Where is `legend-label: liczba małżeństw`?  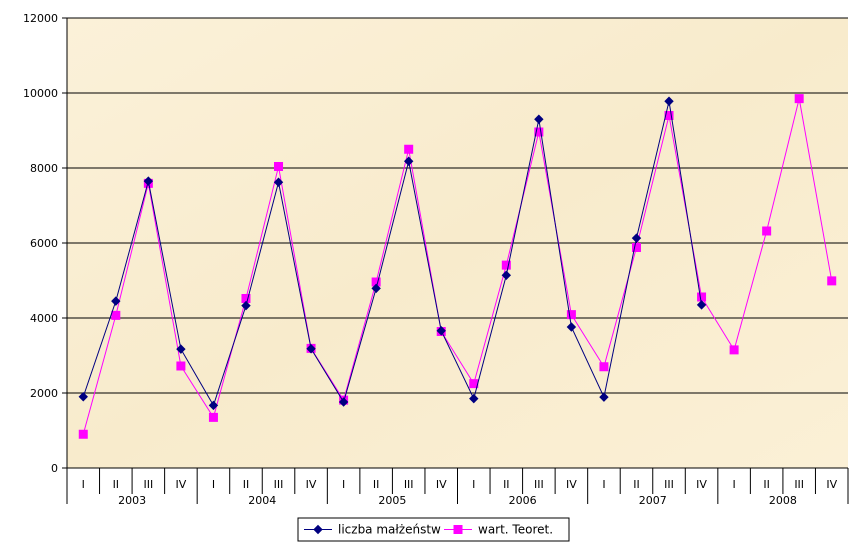
legend-label: liczba małżeństw is located at coordinates (389, 530).